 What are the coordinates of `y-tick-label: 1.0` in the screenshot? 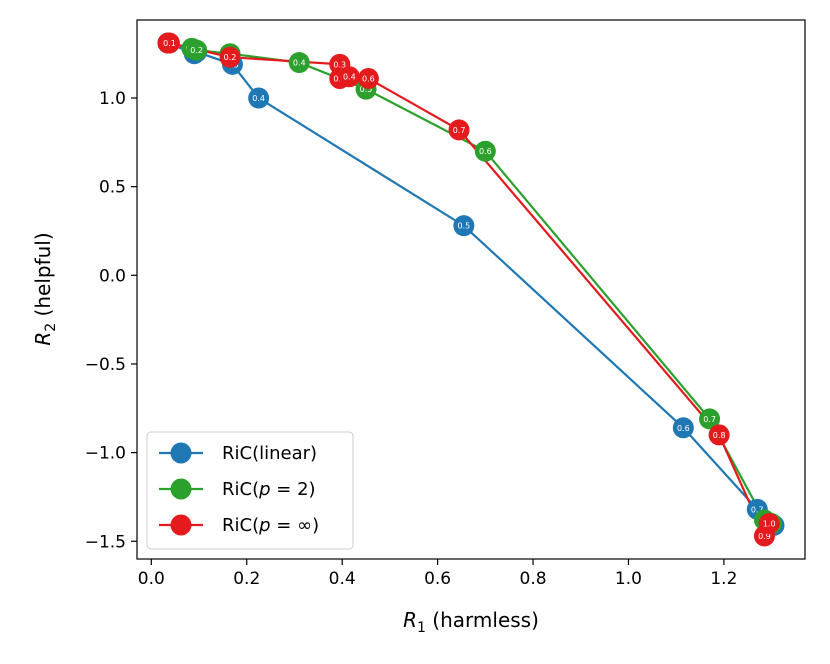 It's located at (112, 99).